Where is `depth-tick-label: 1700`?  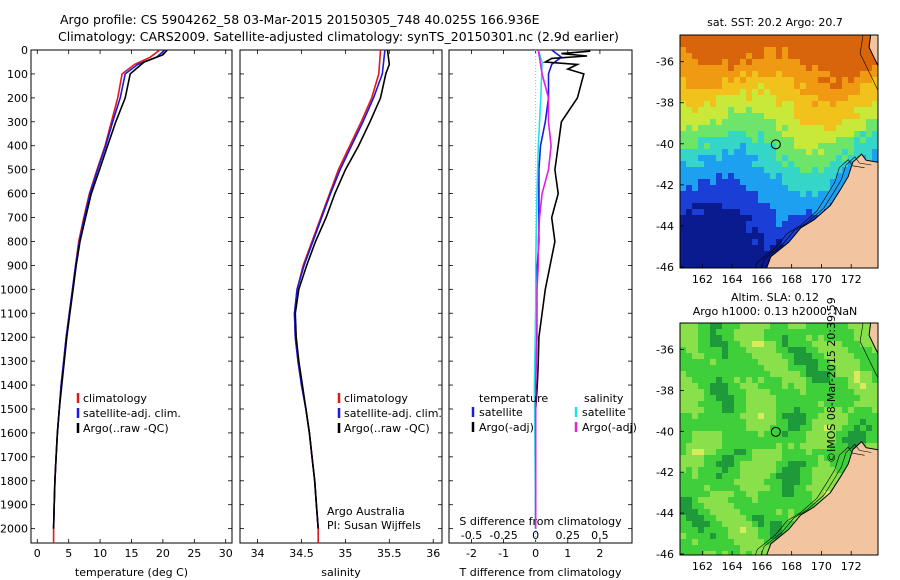
depth-tick-label: 1700 is located at coordinates (14, 457).